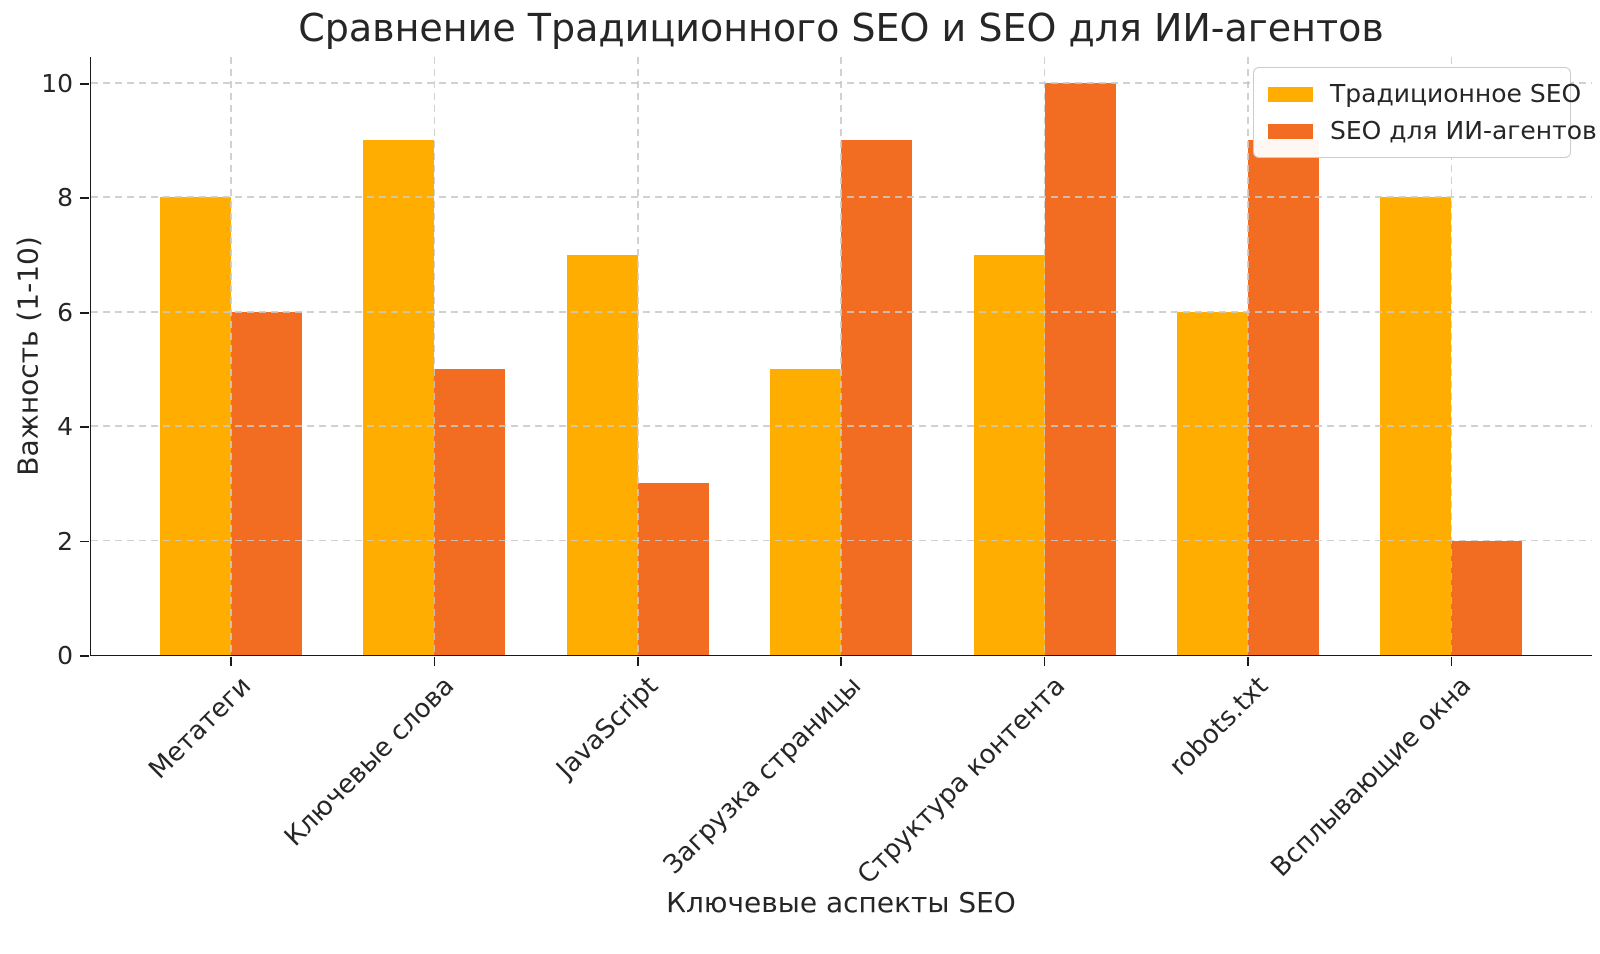 Image resolution: width=1600 pixels, height=954 pixels. Describe the element at coordinates (65, 198) in the screenshot. I see `y-tick-label-8: 8` at that location.